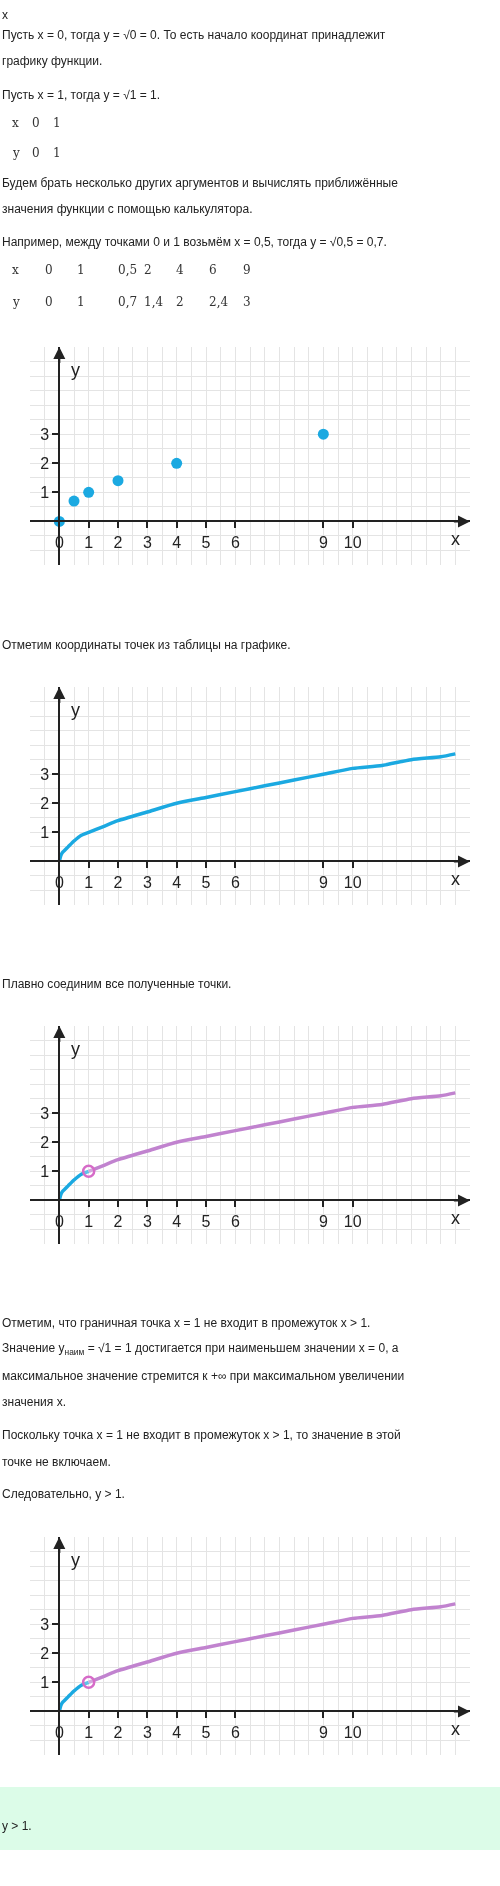 This screenshot has width=500, height=1886. I want to click on text: значения x., so click(34, 1402).